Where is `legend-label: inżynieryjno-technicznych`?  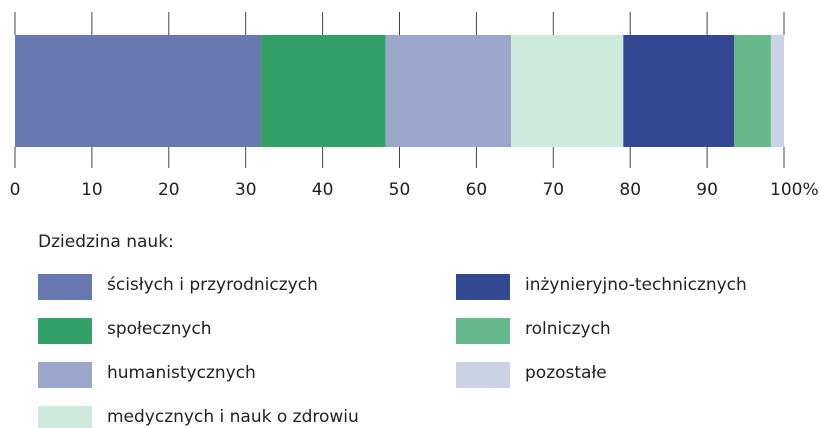
legend-label: inżynieryjno-technicznych is located at coordinates (636, 285).